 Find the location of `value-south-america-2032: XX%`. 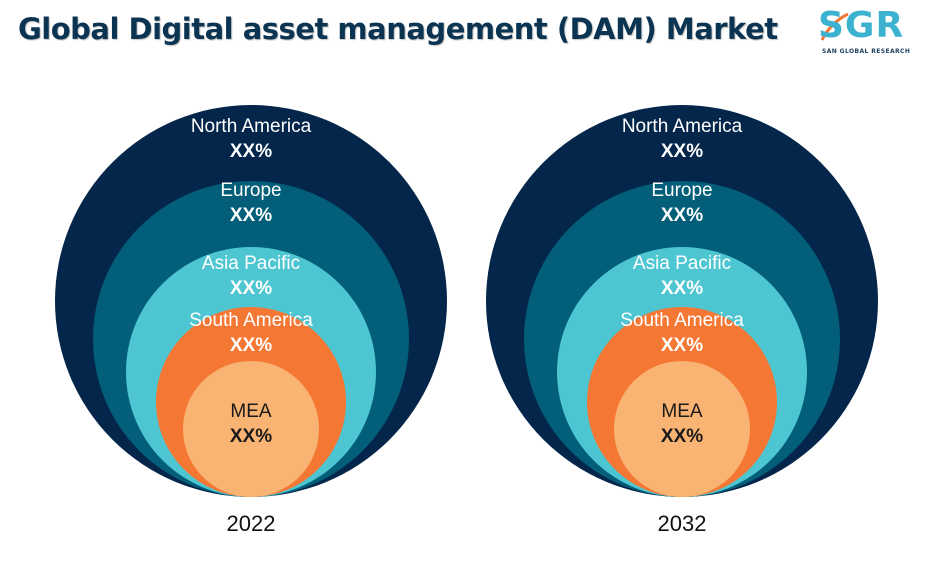

value-south-america-2032: XX% is located at coordinates (682, 345).